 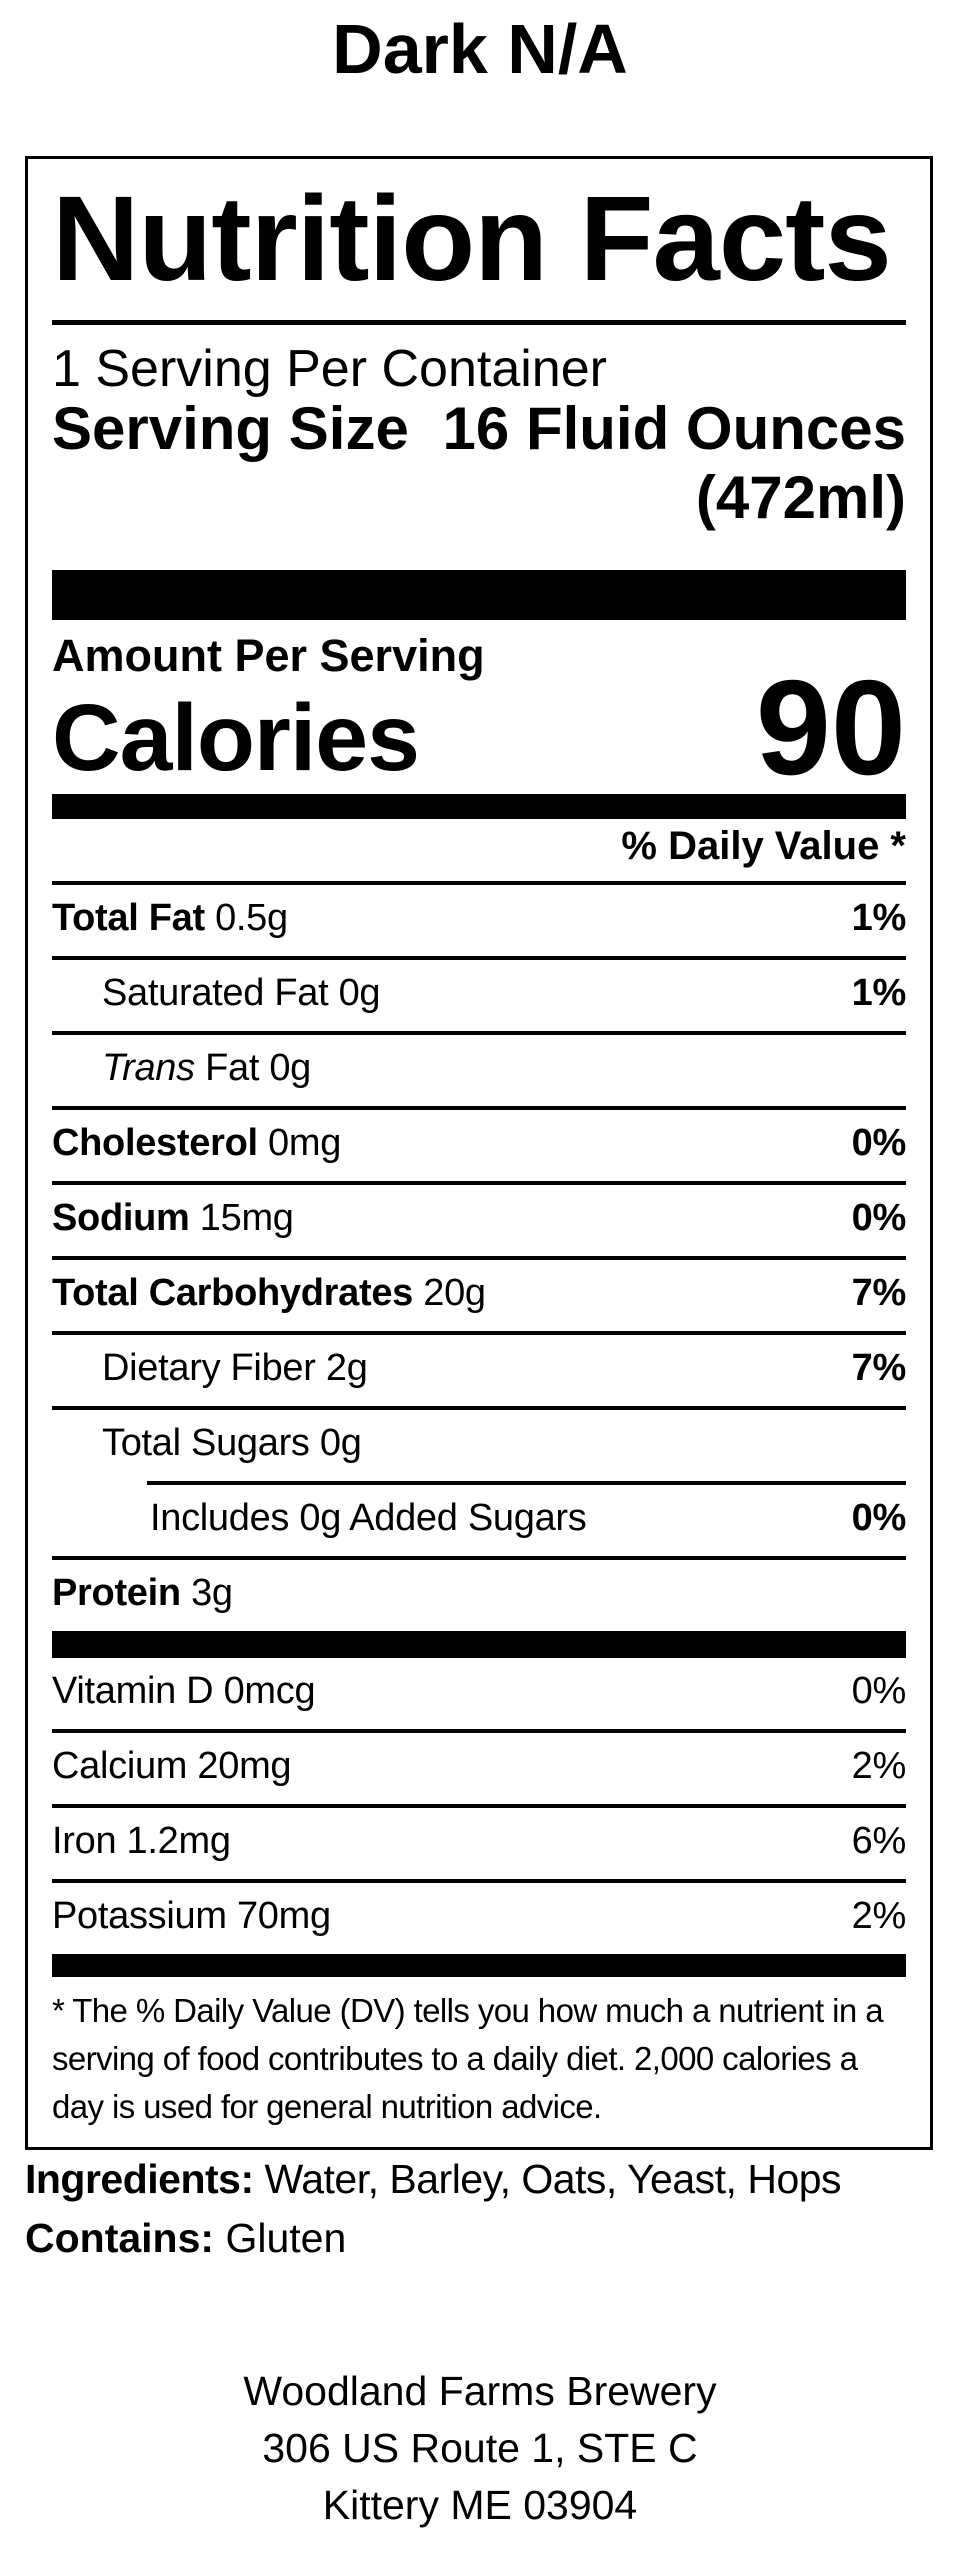 What do you see at coordinates (172, 1766) in the screenshot?
I see `nutrient-name: Calcium 20mg` at bounding box center [172, 1766].